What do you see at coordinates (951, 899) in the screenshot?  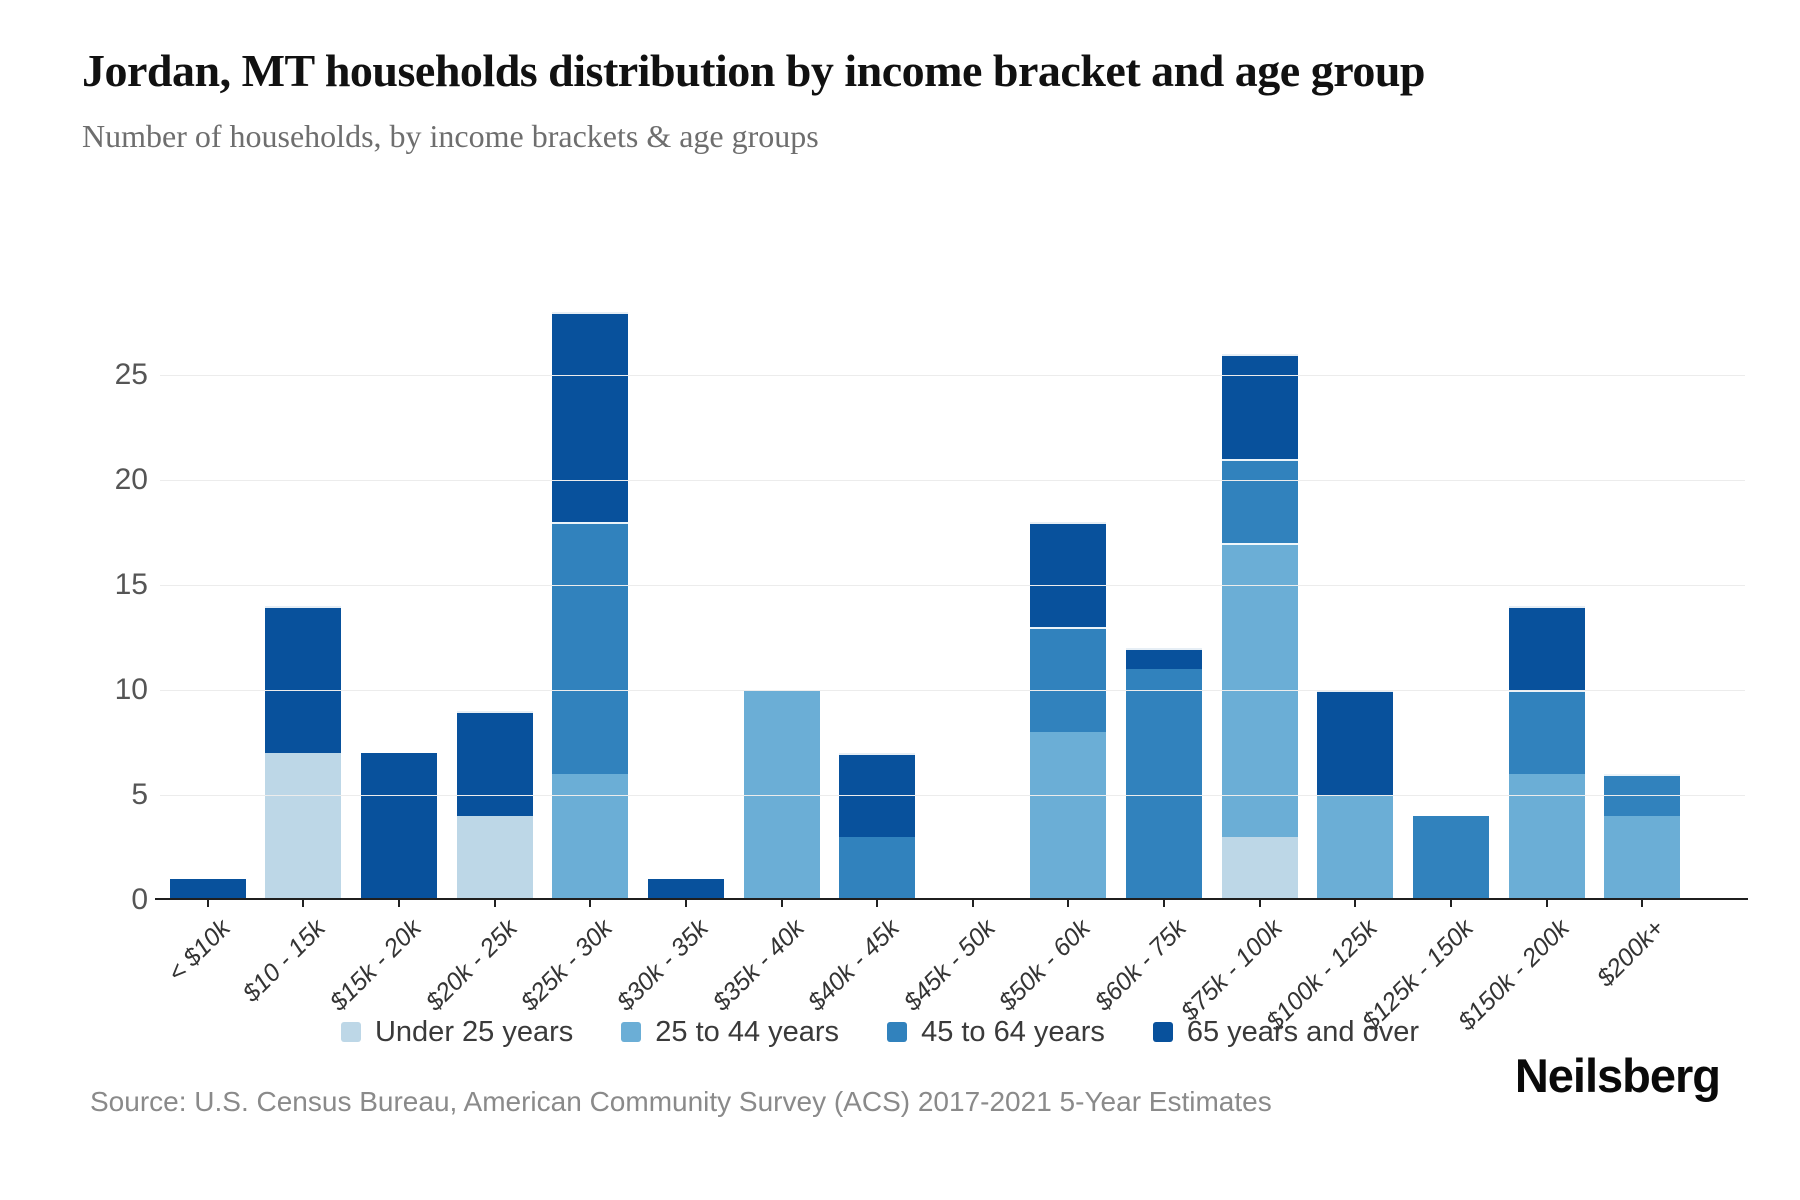 I see `x-axis-line` at bounding box center [951, 899].